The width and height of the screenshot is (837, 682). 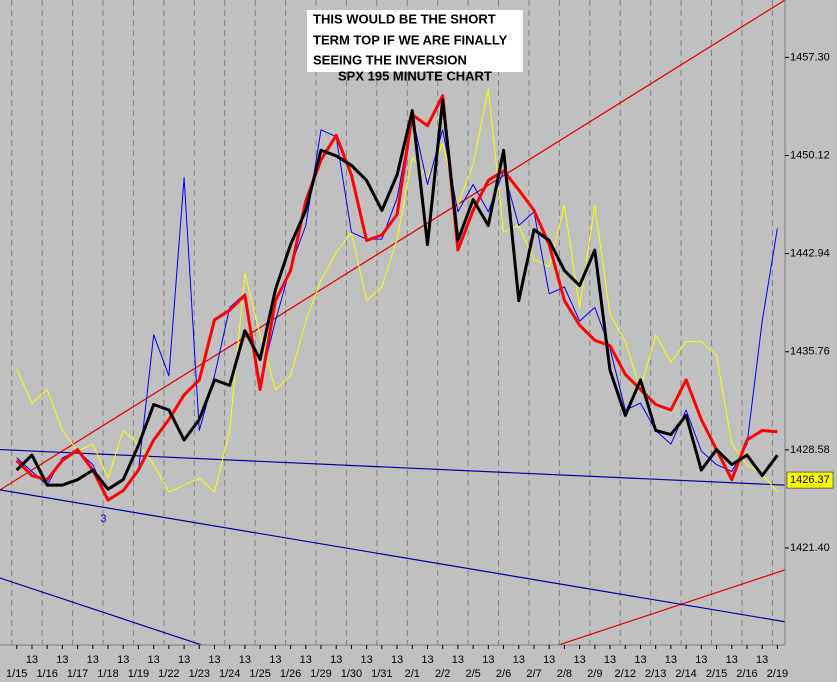 I want to click on x-tick-label: 2/9, so click(x=594, y=674).